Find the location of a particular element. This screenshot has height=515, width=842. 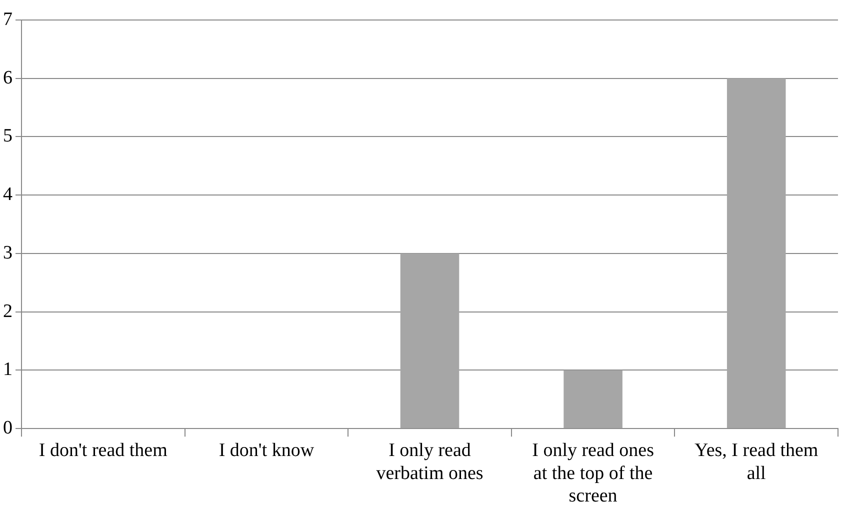

y-tick-label: 6 is located at coordinates (7, 77).